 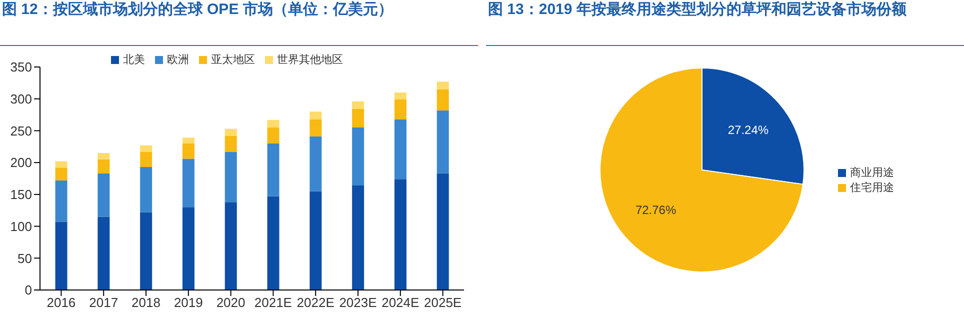 I want to click on legend-label: 欧洲, so click(x=178, y=60).